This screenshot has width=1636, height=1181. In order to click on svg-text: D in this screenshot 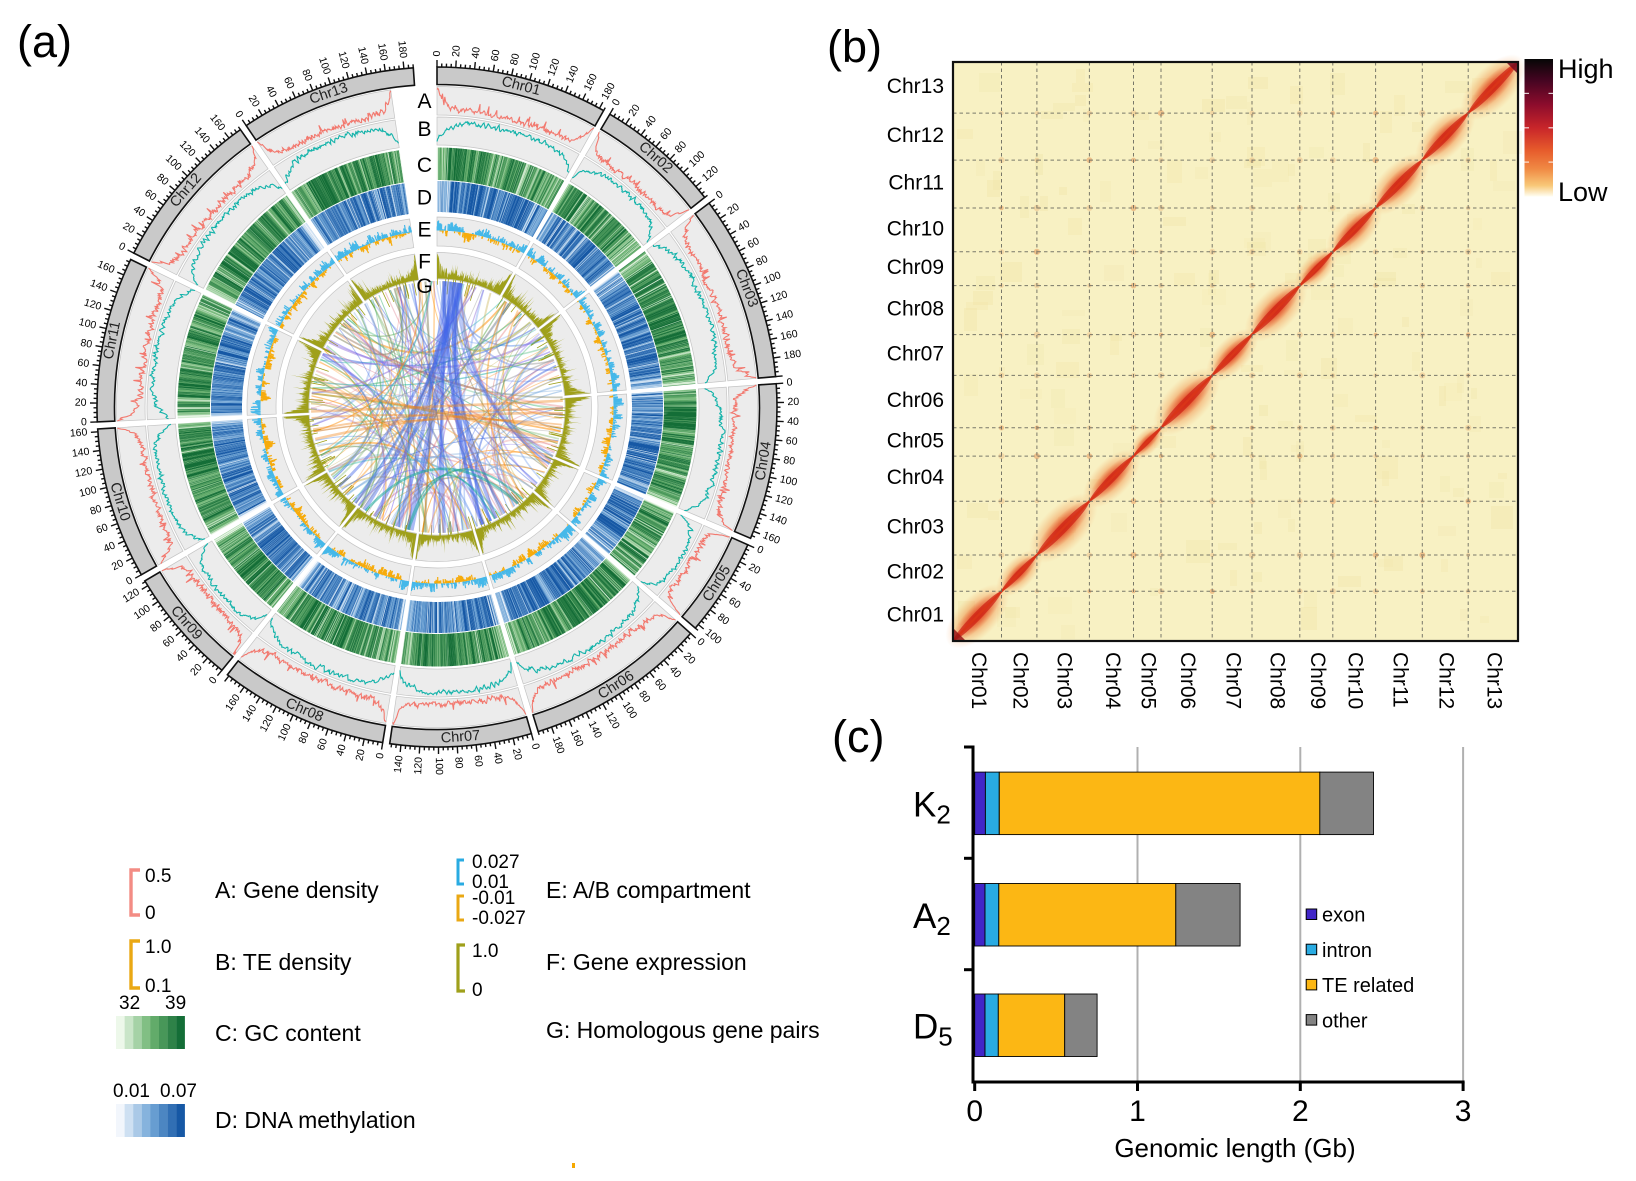, I will do `click(424, 197)`.